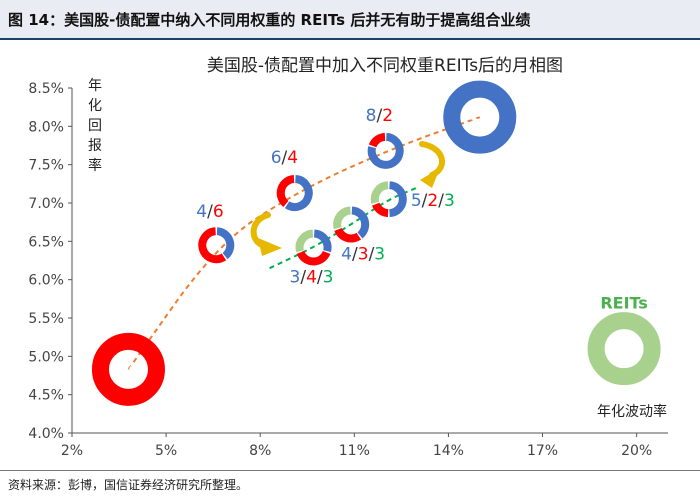 Image resolution: width=700 pixels, height=497 pixels. Describe the element at coordinates (46, 242) in the screenshot. I see `y-tick-label: 6.5%` at that location.